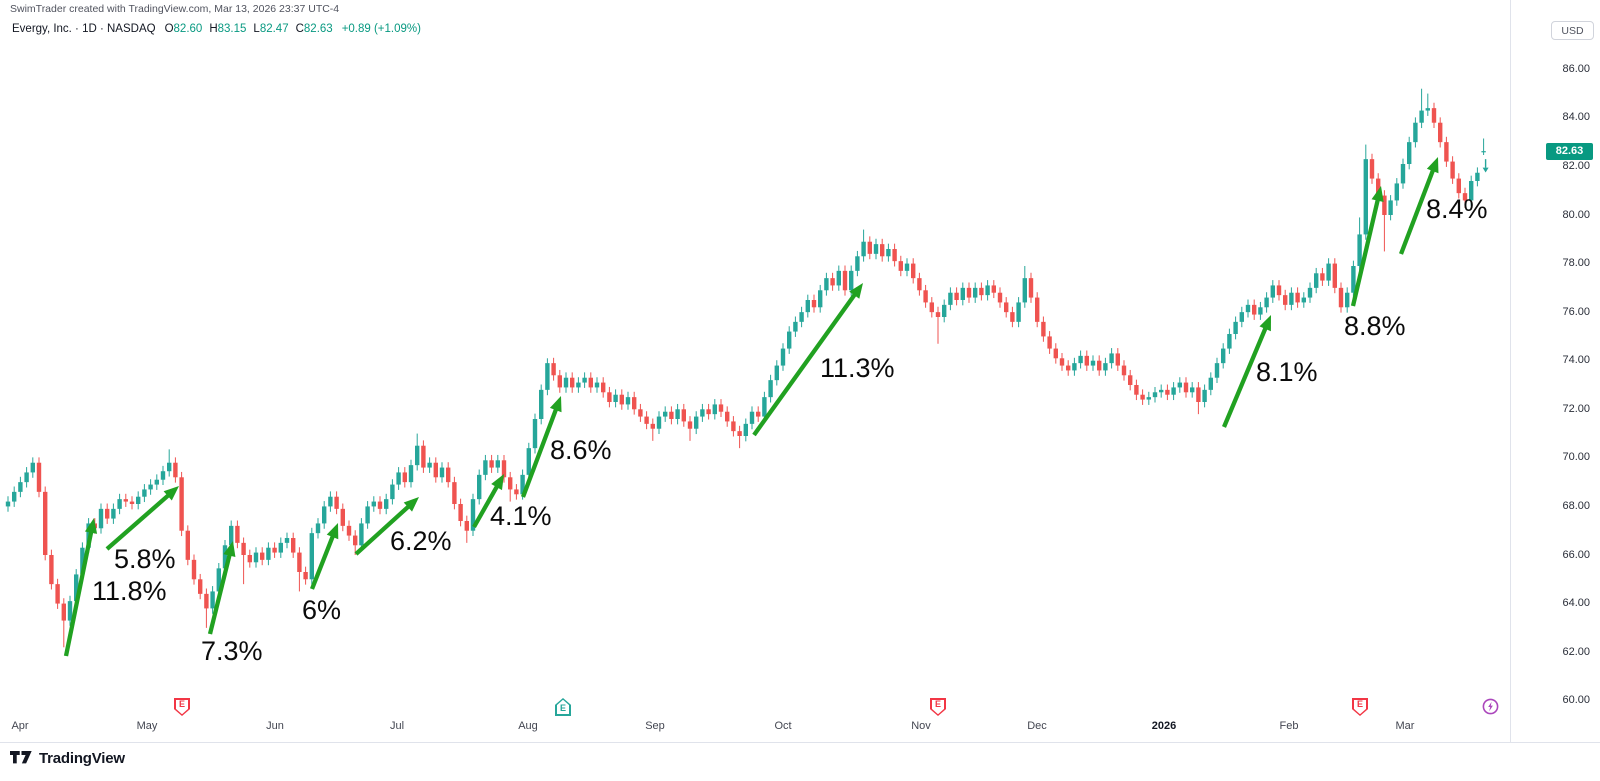 The height and width of the screenshot is (781, 1600). I want to click on earnings-badge-aug: E, so click(563, 707).